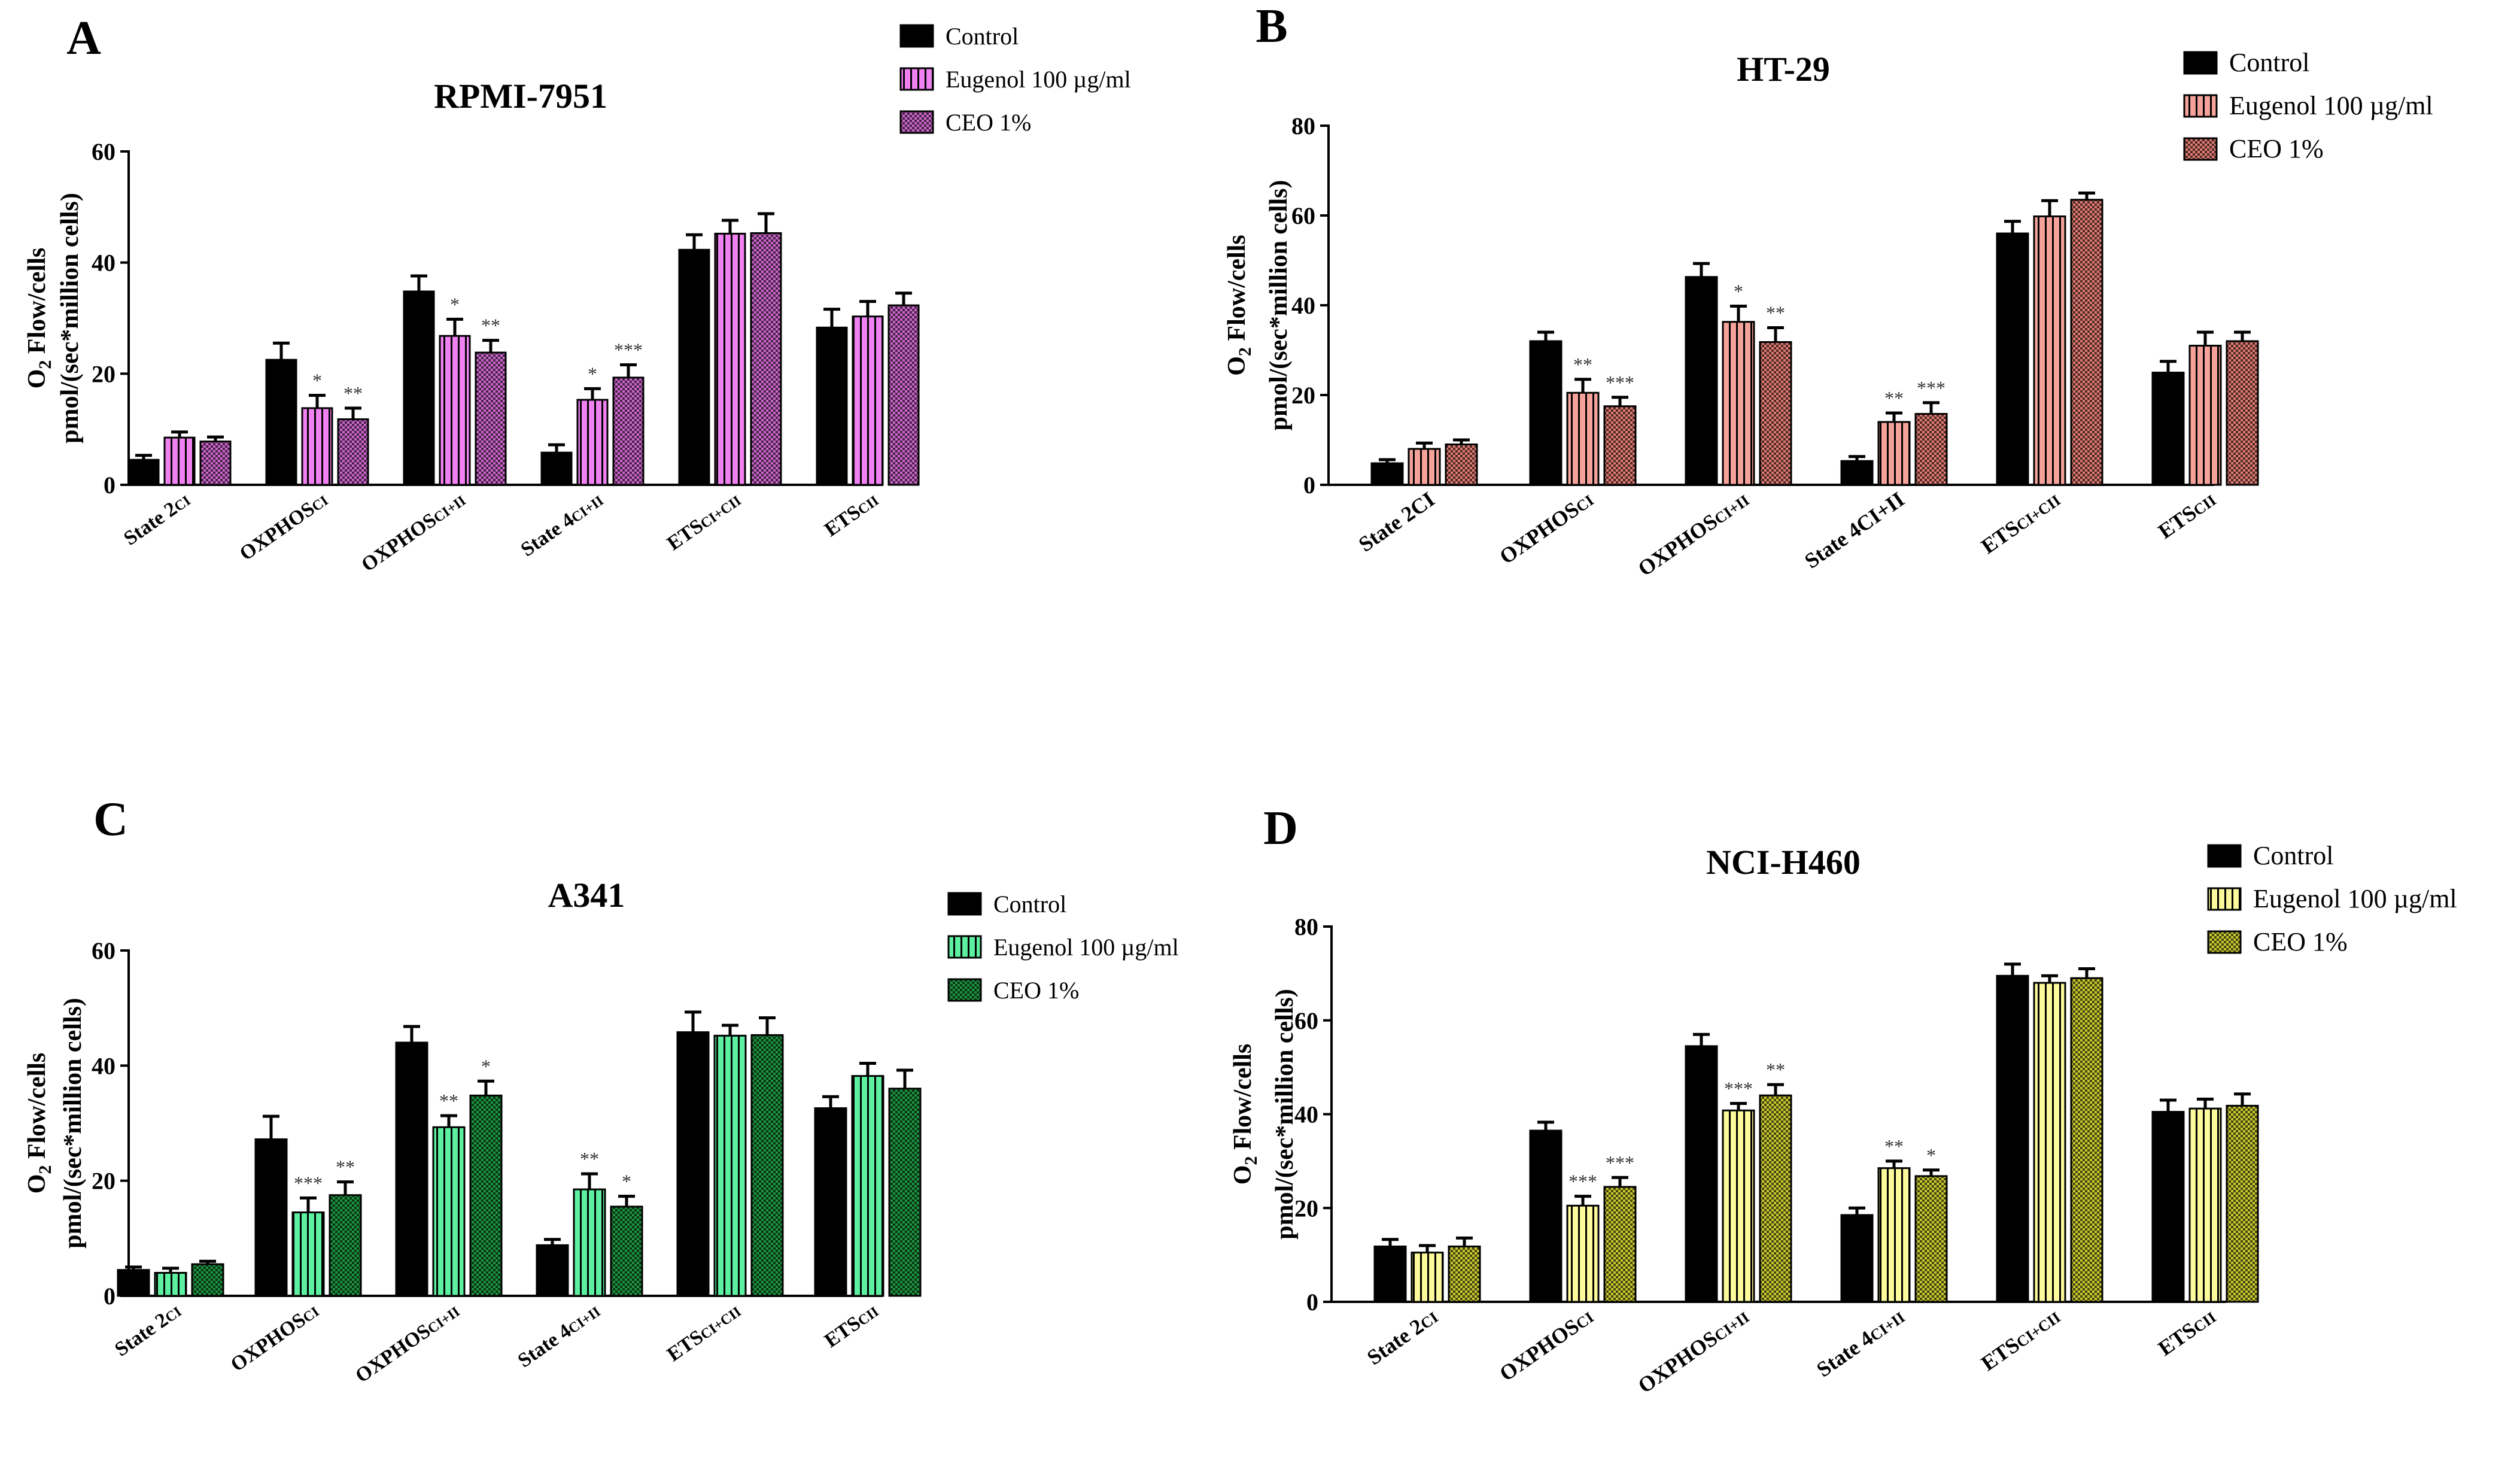 This screenshot has width=2520, height=1479. What do you see at coordinates (2308, 105) in the screenshot?
I see `legend: Control Eugenol 100 µg/ml CEO 1%` at bounding box center [2308, 105].